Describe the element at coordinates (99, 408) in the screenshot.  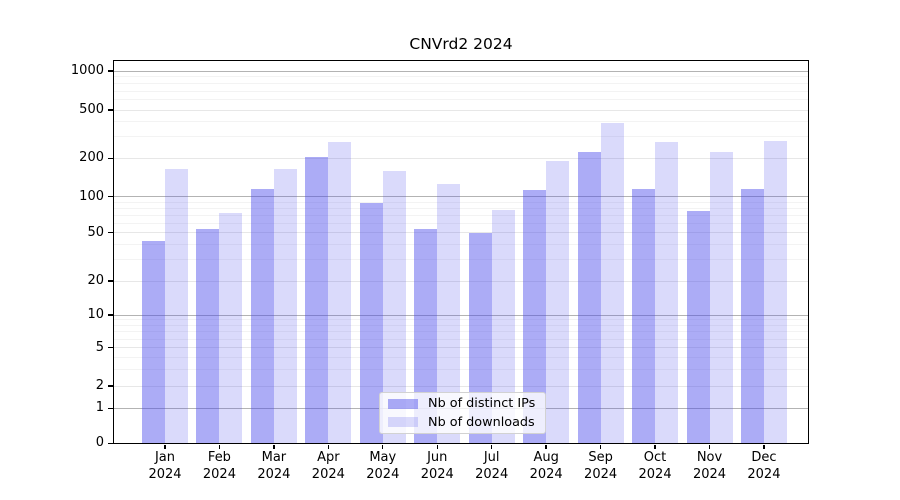
I see `y-tick-label: 1` at that location.